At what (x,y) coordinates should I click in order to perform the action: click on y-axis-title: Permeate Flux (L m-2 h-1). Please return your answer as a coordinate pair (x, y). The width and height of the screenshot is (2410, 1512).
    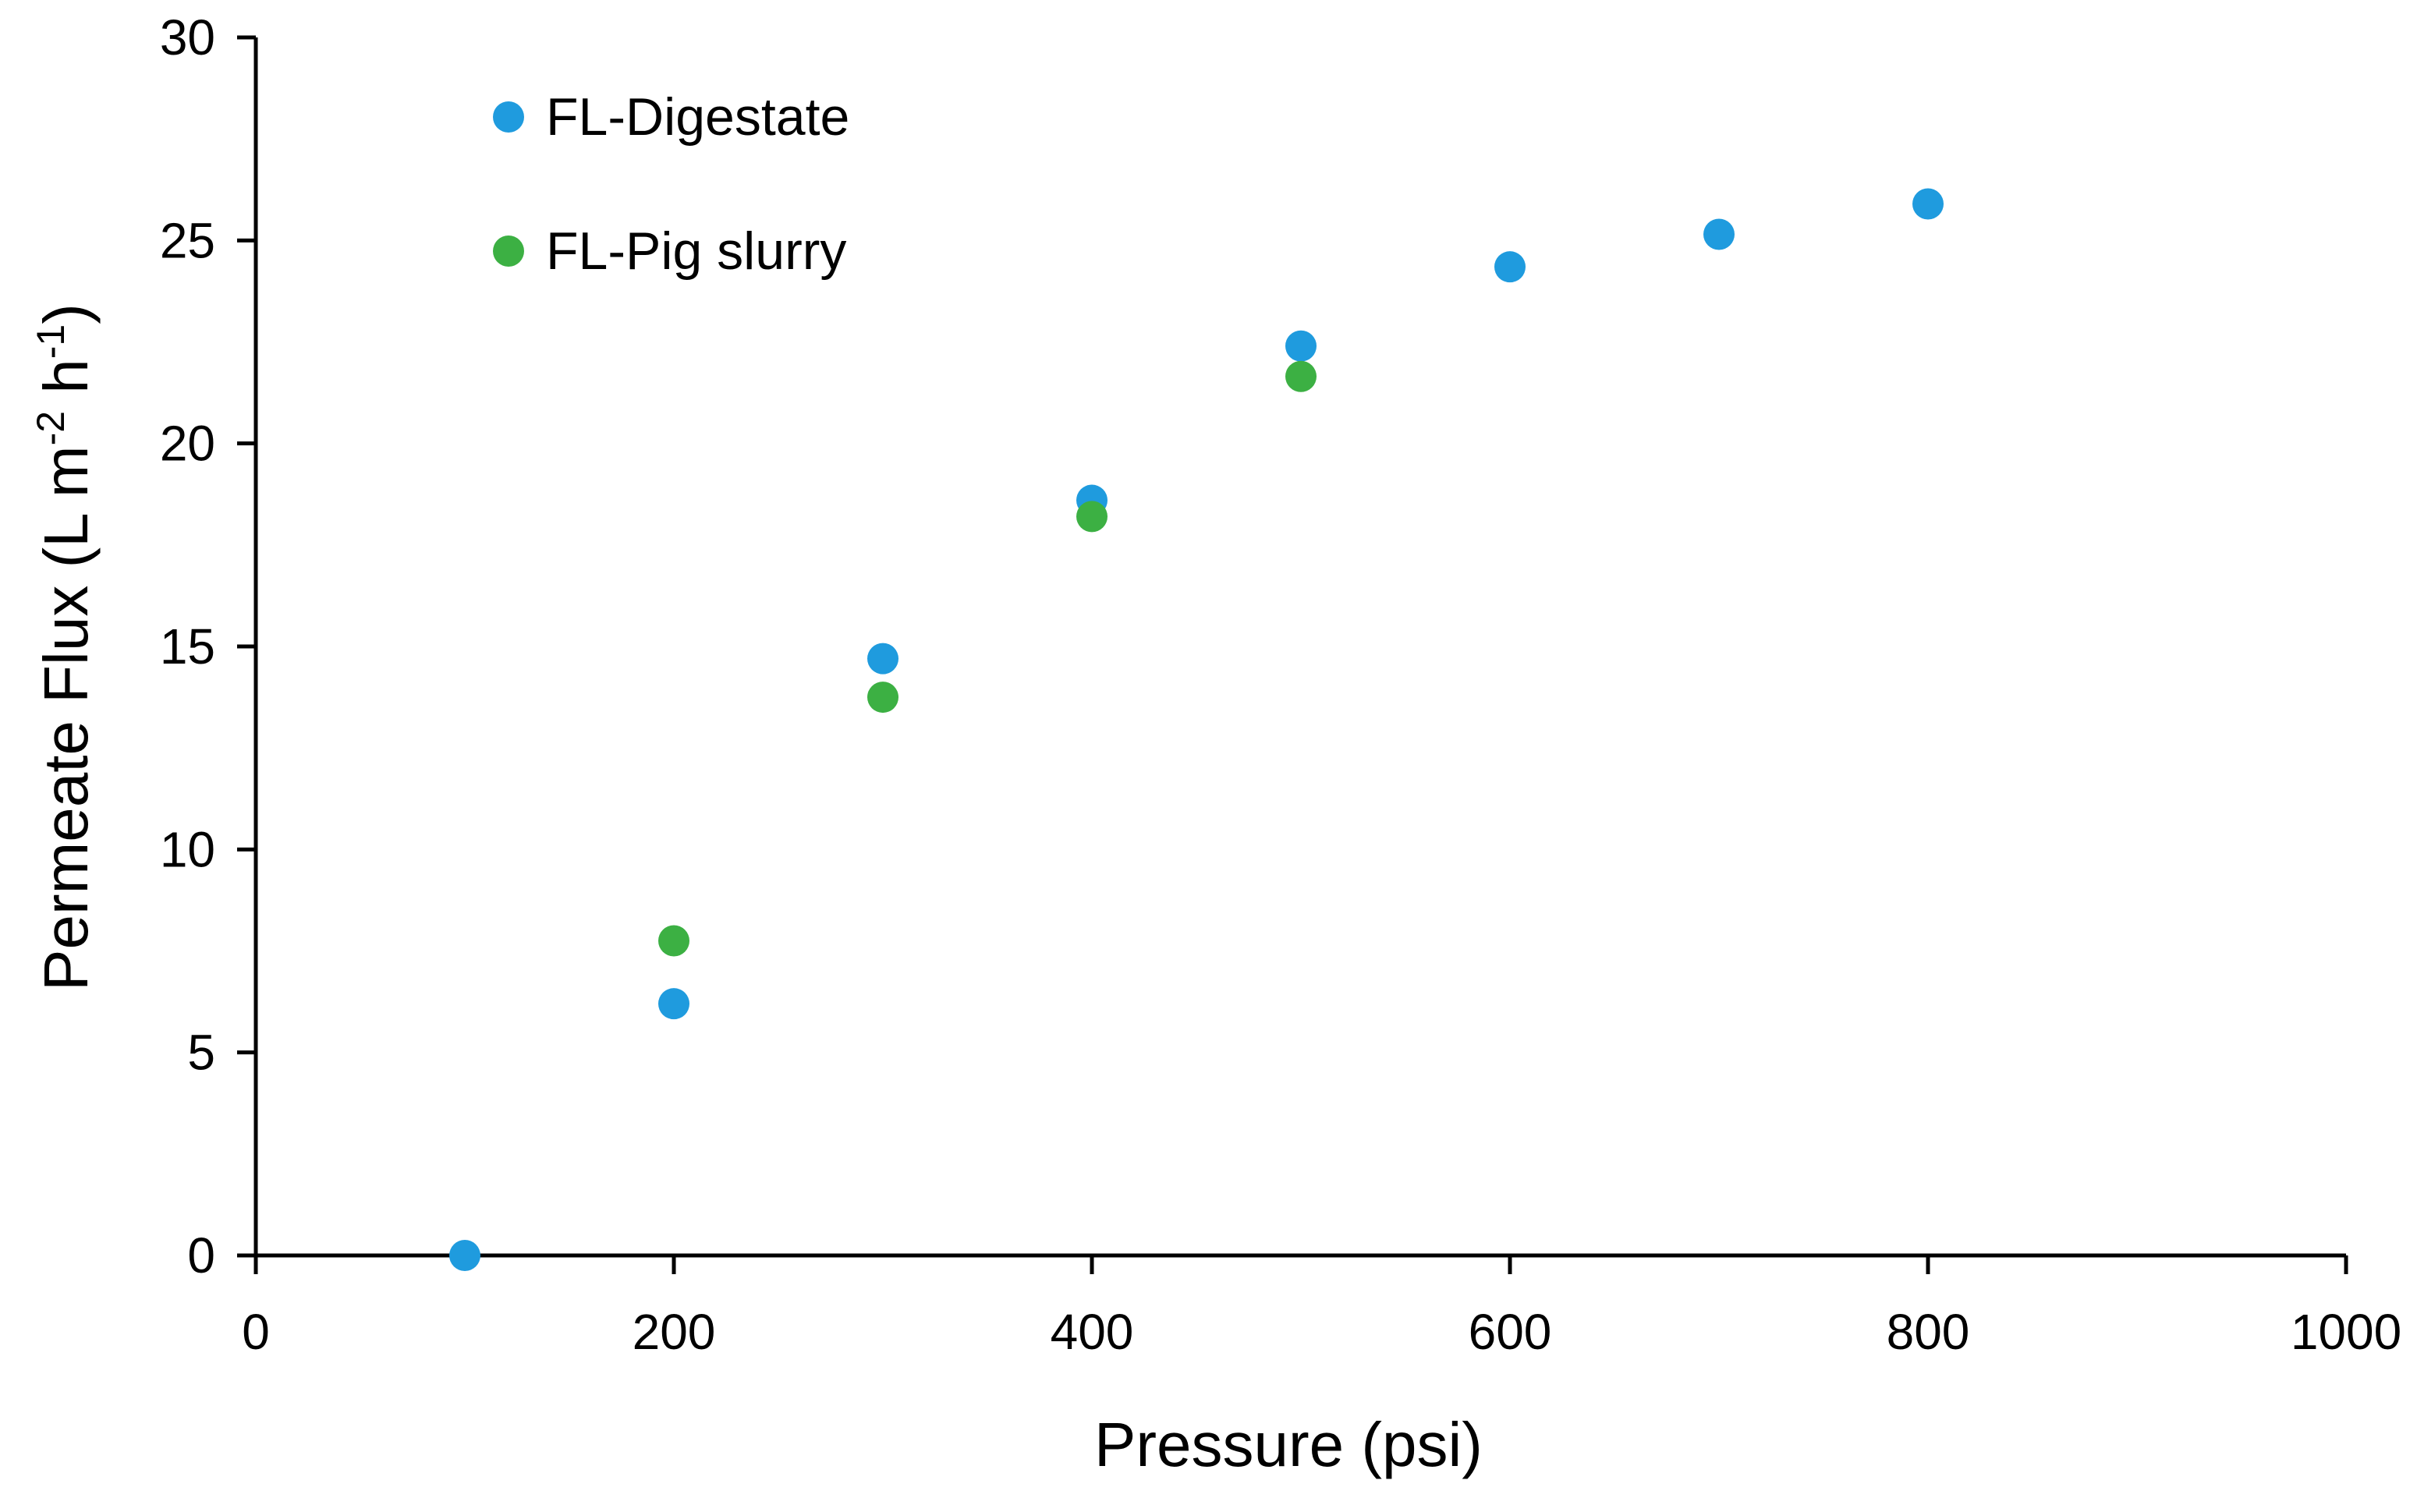
    Looking at the image, I should click on (65, 647).